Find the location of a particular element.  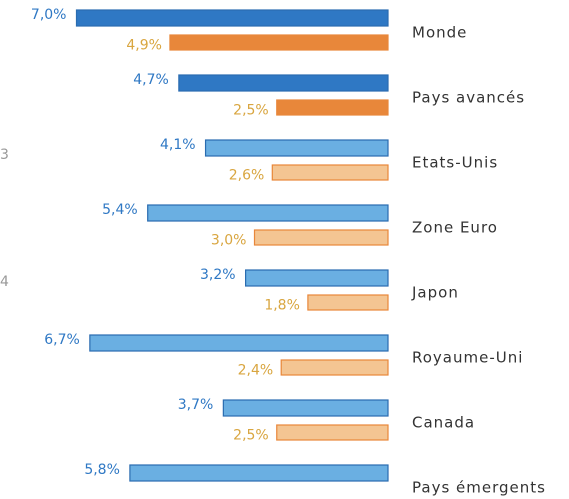

category-label: Zone Euro is located at coordinates (455, 228).